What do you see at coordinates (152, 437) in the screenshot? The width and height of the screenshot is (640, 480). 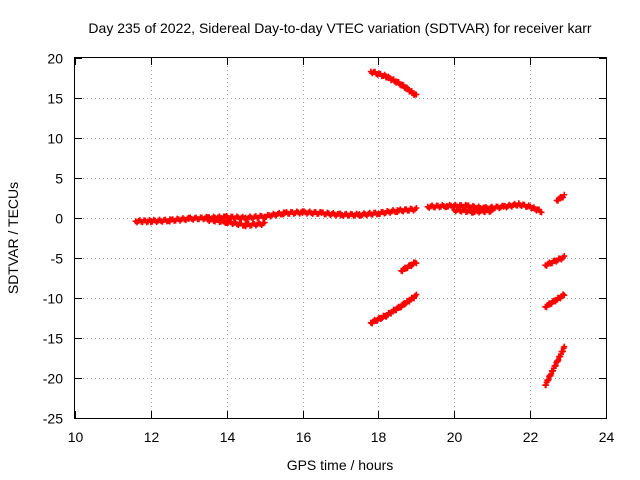 I see `x-tick-label: 12` at bounding box center [152, 437].